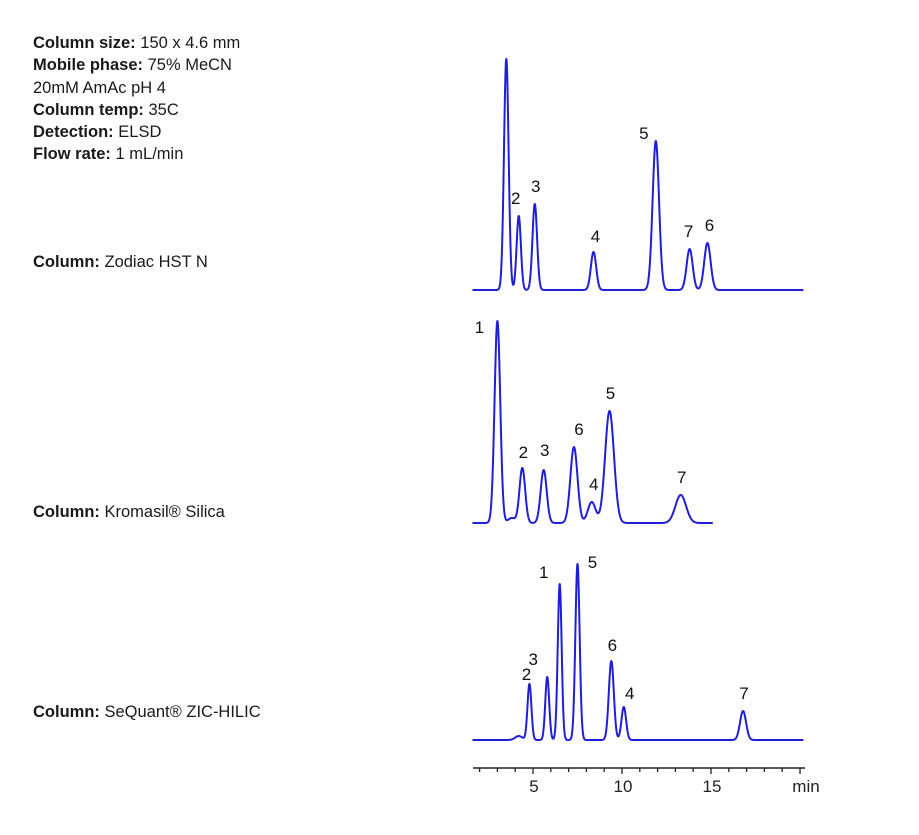 This screenshot has height=835, width=919. I want to click on time-axis: 5 10 15 min, so click(646, 781).